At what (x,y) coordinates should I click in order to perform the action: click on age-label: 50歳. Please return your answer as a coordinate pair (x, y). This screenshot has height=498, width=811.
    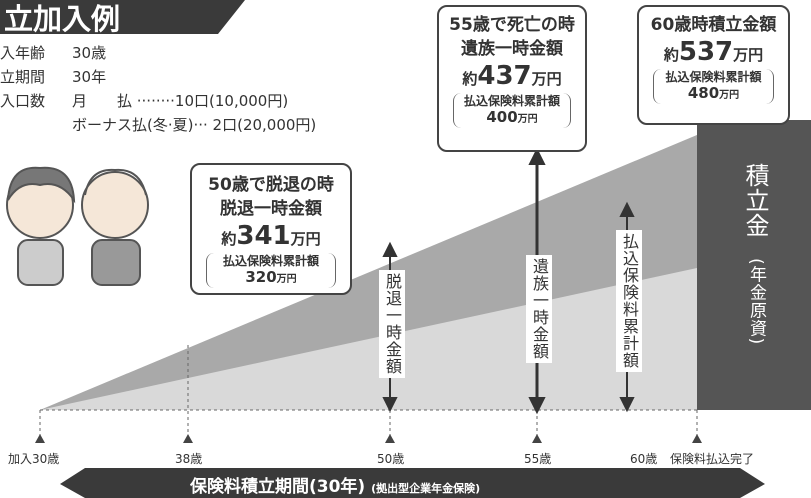
    Looking at the image, I should click on (391, 459).